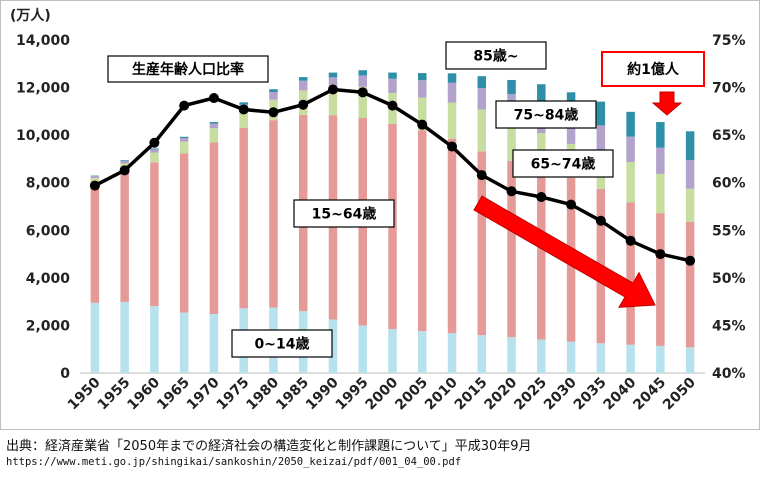  What do you see at coordinates (471, 394) in the screenshot?
I see `x-tick-label: 2015` at bounding box center [471, 394].